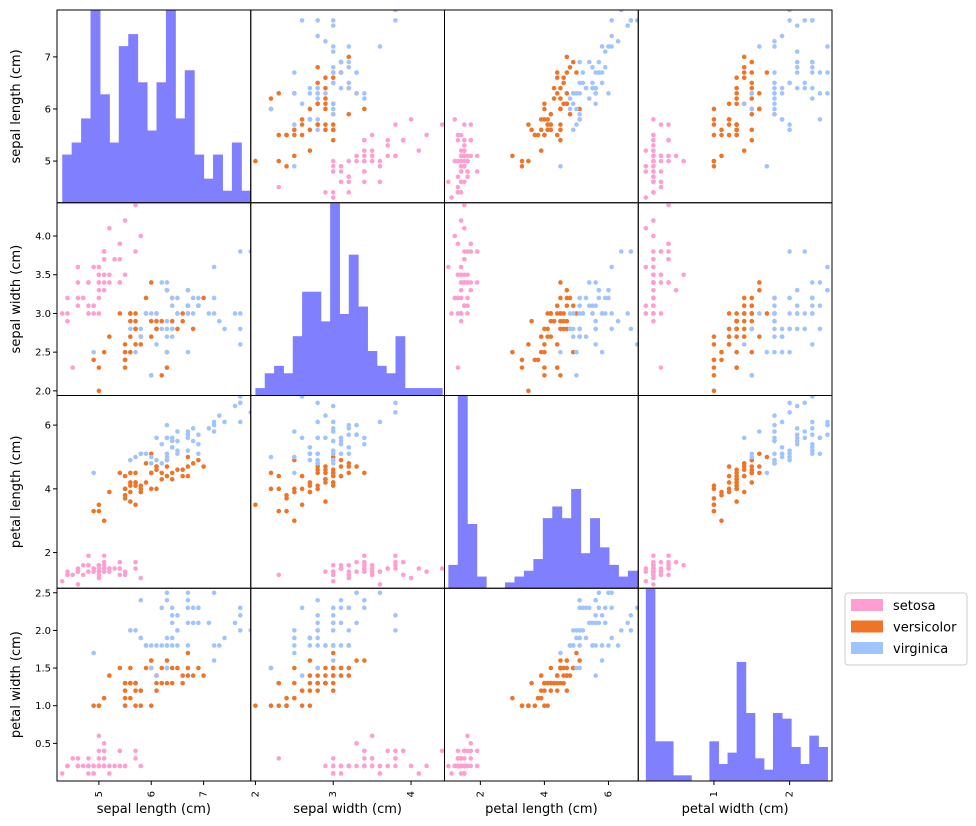 The height and width of the screenshot is (826, 976). Describe the element at coordinates (43, 706) in the screenshot. I see `y-tick-label: 1.0` at that location.